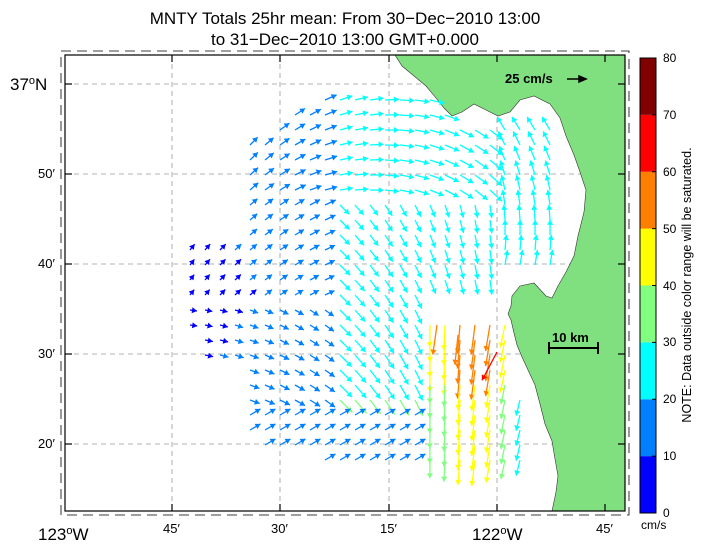  Describe the element at coordinates (46, 263) in the screenshot. I see `lat-label-40: 40′` at that location.